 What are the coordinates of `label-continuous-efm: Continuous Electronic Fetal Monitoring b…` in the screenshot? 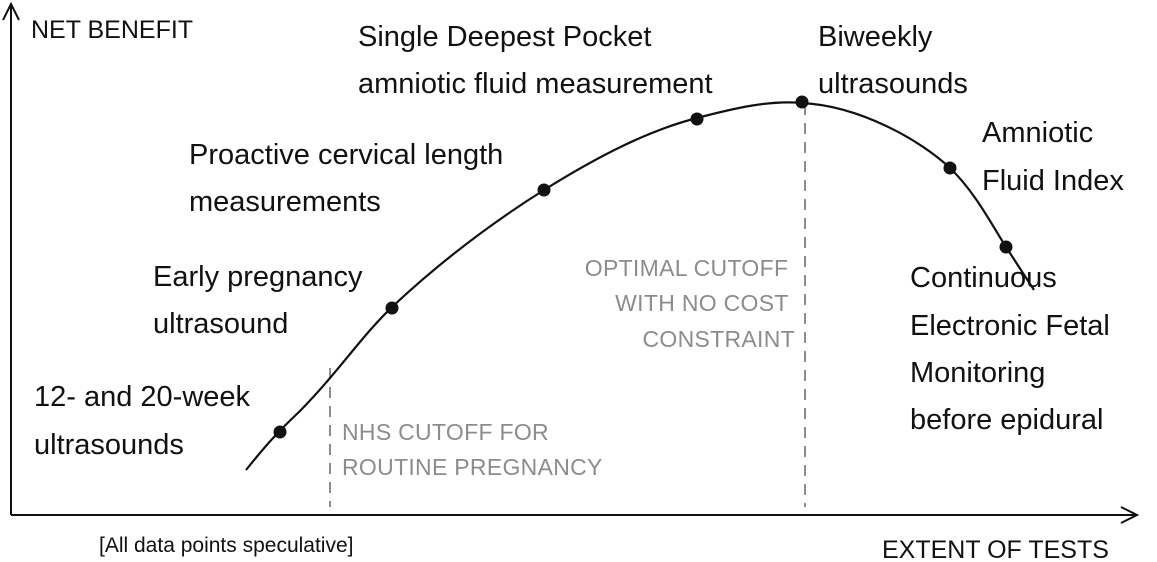 It's located at (1014, 349).